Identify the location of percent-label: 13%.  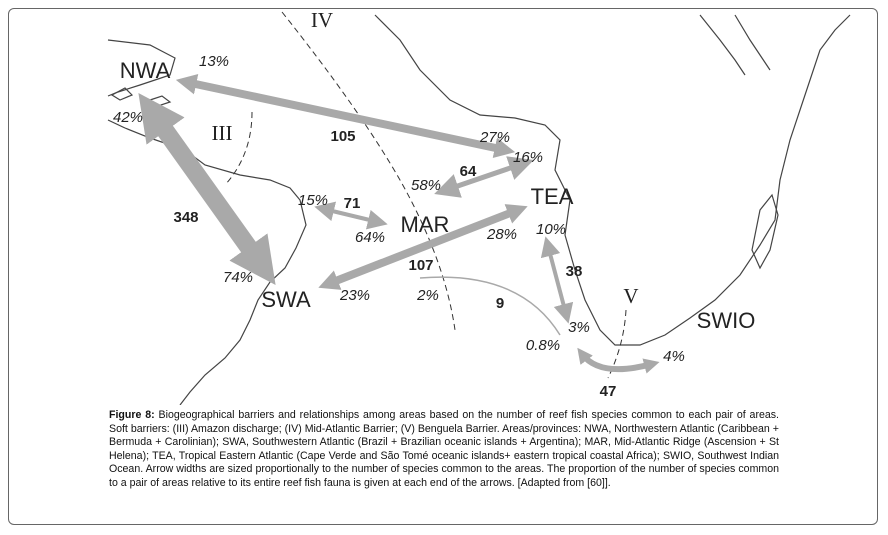
(214, 61).